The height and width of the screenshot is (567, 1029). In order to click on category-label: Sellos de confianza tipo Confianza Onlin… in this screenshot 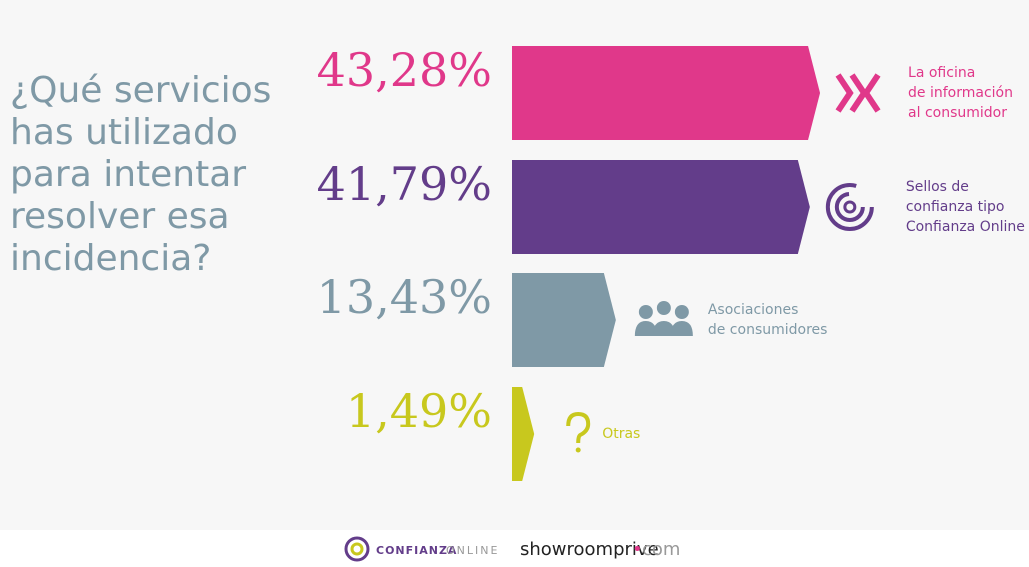, I will do `click(965, 207)`.